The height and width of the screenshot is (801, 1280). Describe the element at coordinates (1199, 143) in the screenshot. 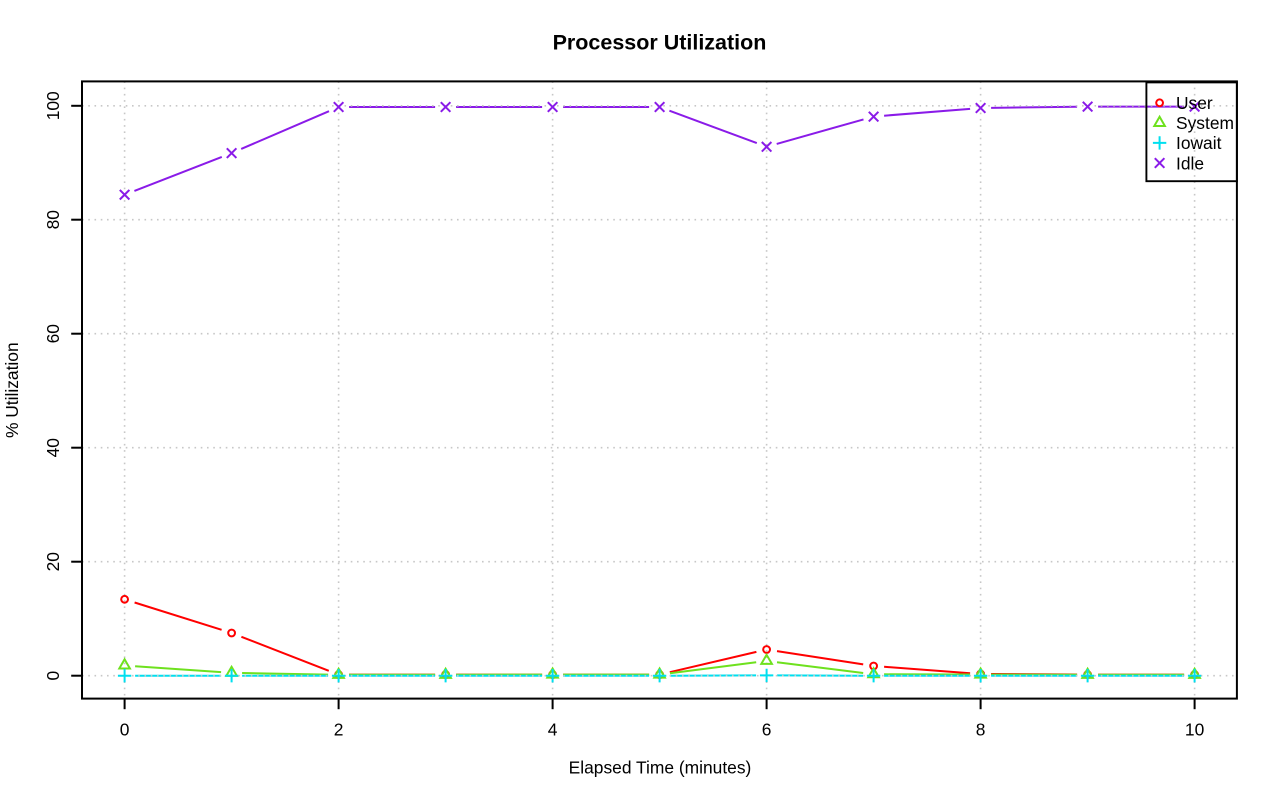

I see `svg-text: Iowait` at that location.